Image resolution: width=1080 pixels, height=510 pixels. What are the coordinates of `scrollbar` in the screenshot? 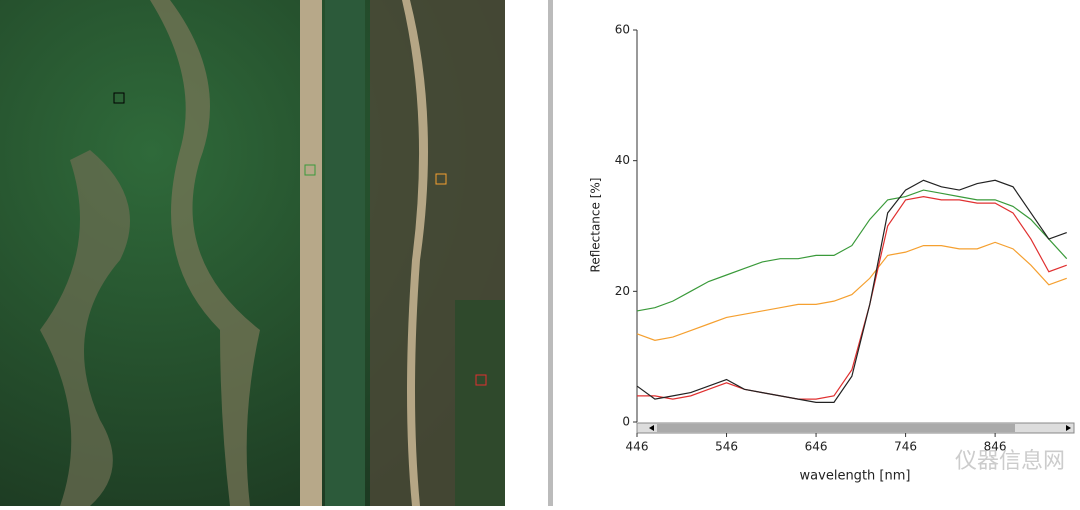 It's located at (855, 428).